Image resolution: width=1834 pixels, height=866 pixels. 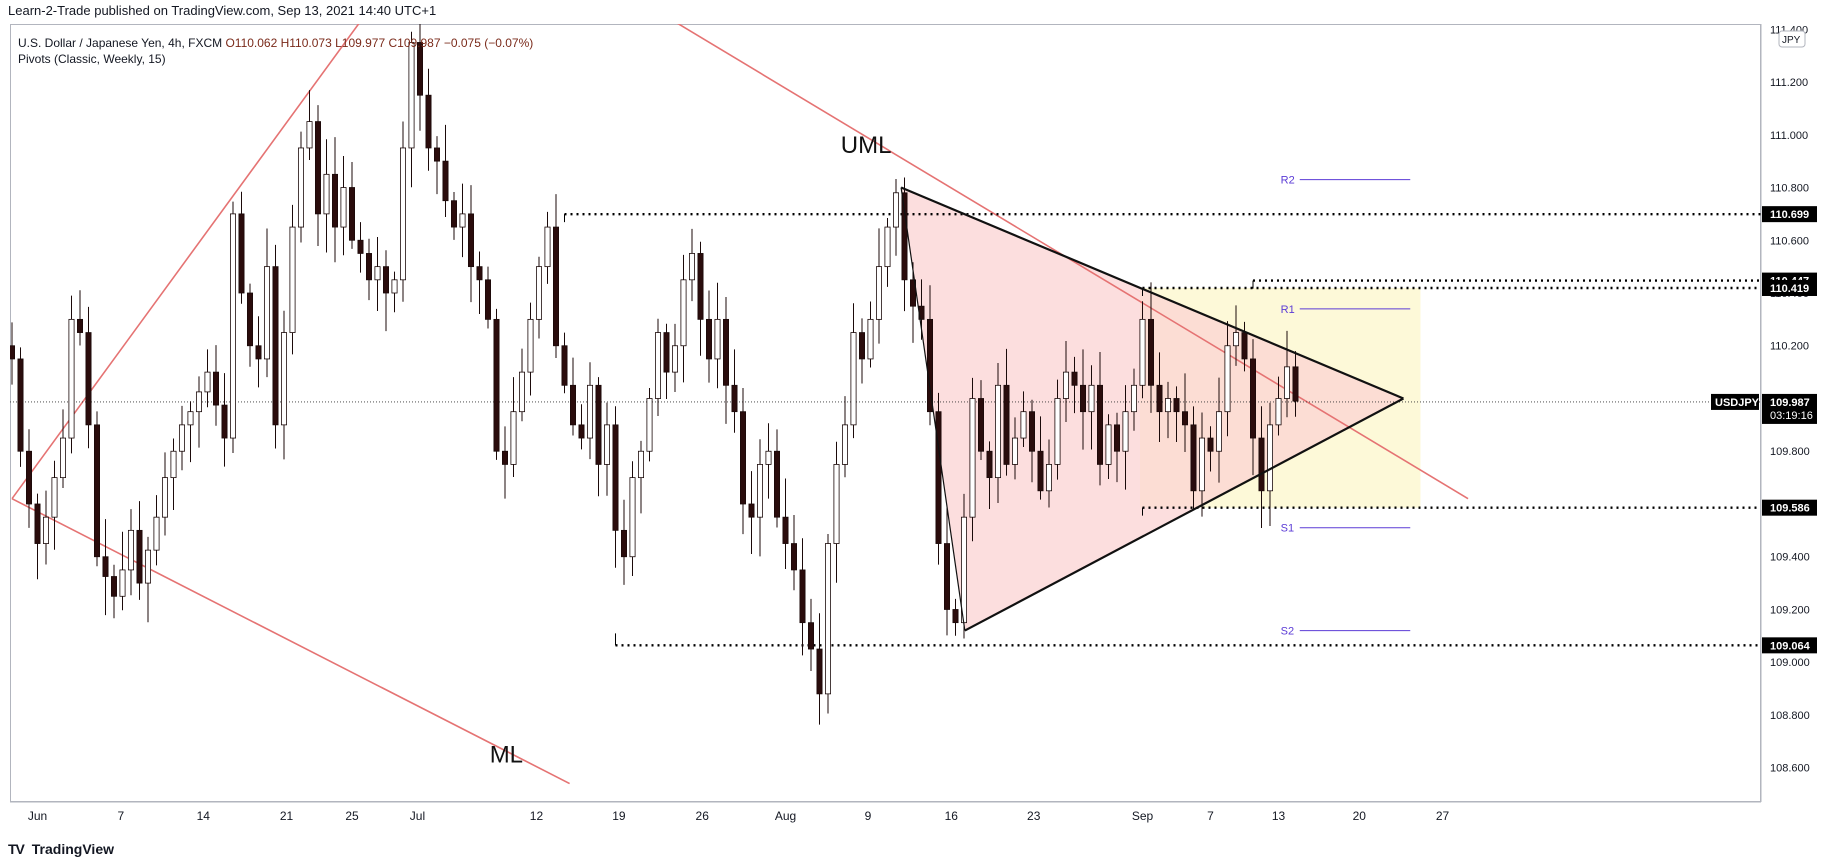 I want to click on time-tick-label: 19, so click(x=619, y=816).